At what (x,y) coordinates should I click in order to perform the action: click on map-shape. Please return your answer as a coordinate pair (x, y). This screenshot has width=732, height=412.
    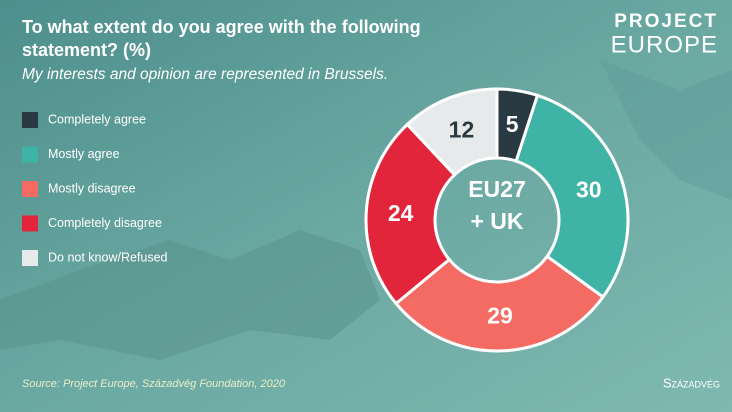
    Looking at the image, I should click on (666, 130).